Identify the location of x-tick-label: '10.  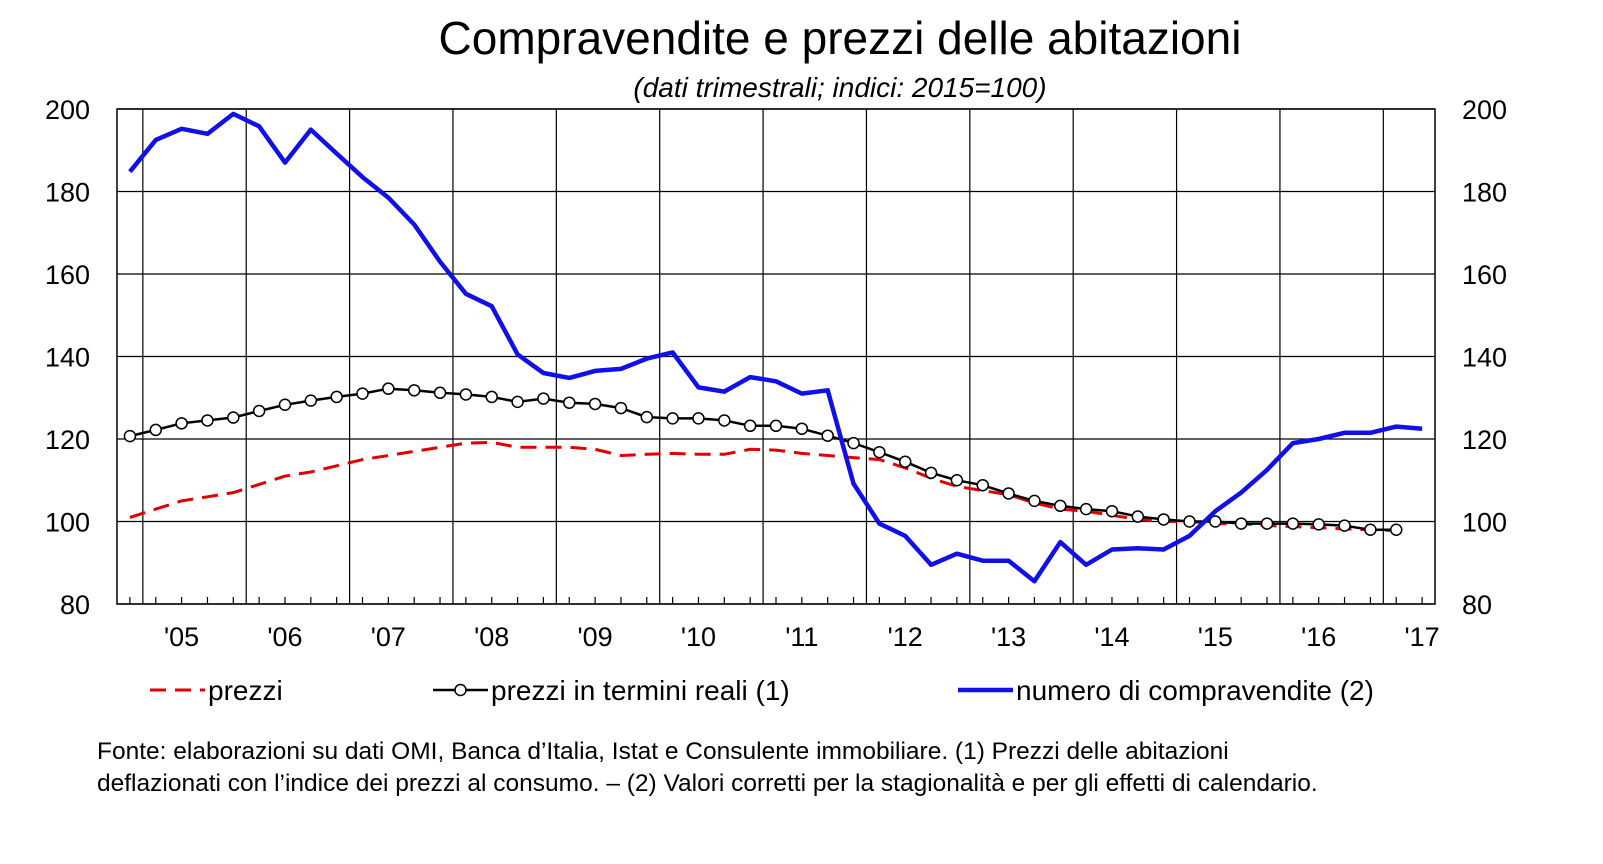
(698, 637).